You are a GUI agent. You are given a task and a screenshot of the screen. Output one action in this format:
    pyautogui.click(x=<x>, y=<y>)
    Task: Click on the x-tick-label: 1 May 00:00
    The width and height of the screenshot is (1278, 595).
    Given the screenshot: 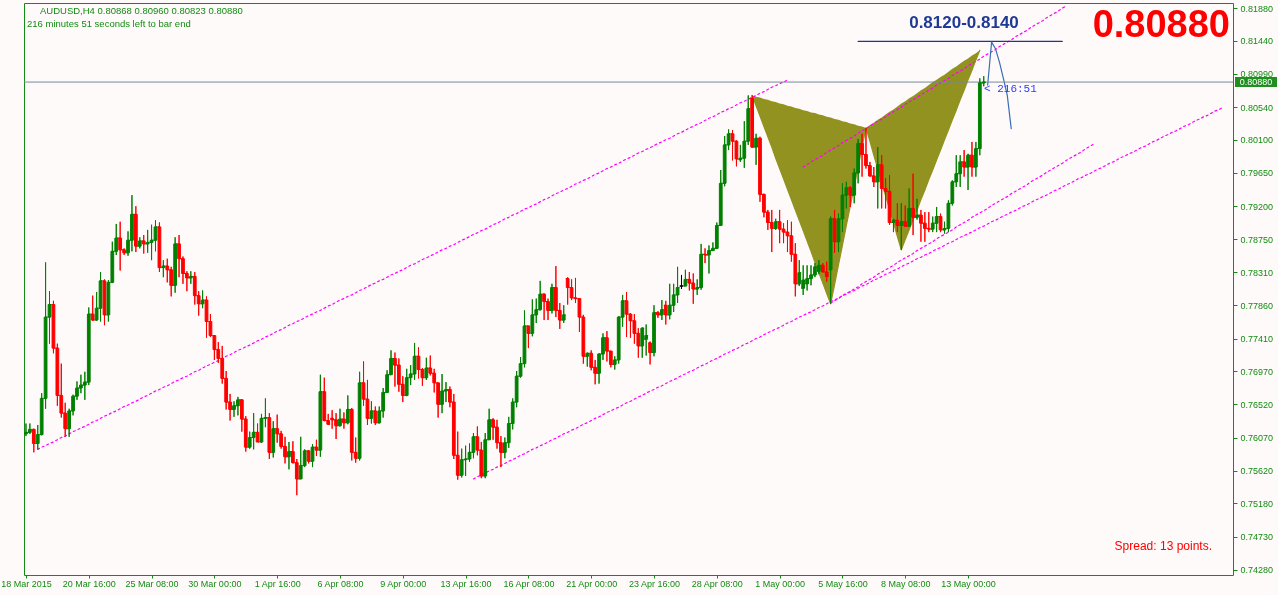 What is the action you would take?
    pyautogui.click(x=780, y=583)
    